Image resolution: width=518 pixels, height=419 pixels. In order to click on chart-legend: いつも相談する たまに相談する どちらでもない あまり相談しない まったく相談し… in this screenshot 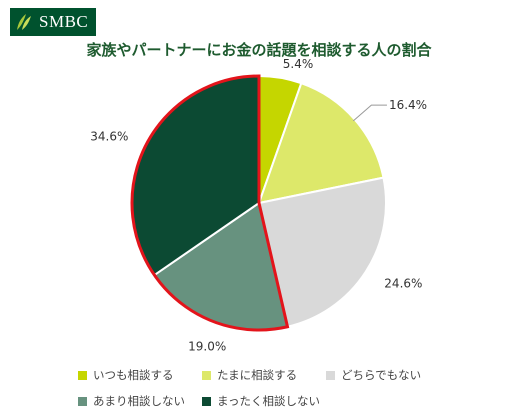, I will do `click(298, 388)`.